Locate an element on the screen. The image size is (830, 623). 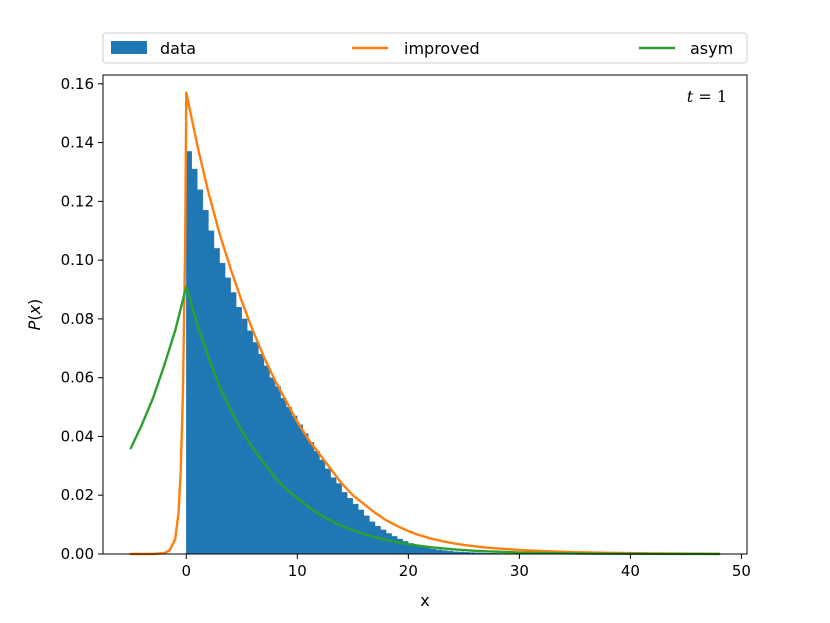
x-tick-label: 50 is located at coordinates (741, 571).